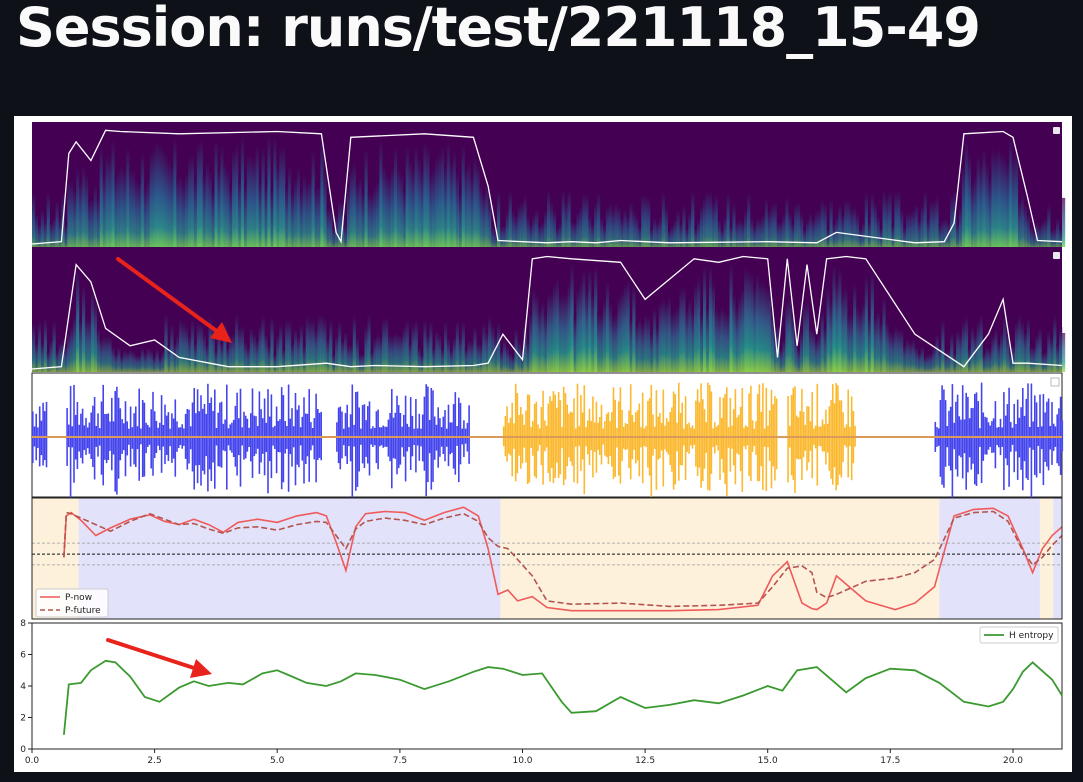 This screenshot has height=782, width=1083. Describe the element at coordinates (1013, 761) in the screenshot. I see `x-tick-label: 20.0` at that location.